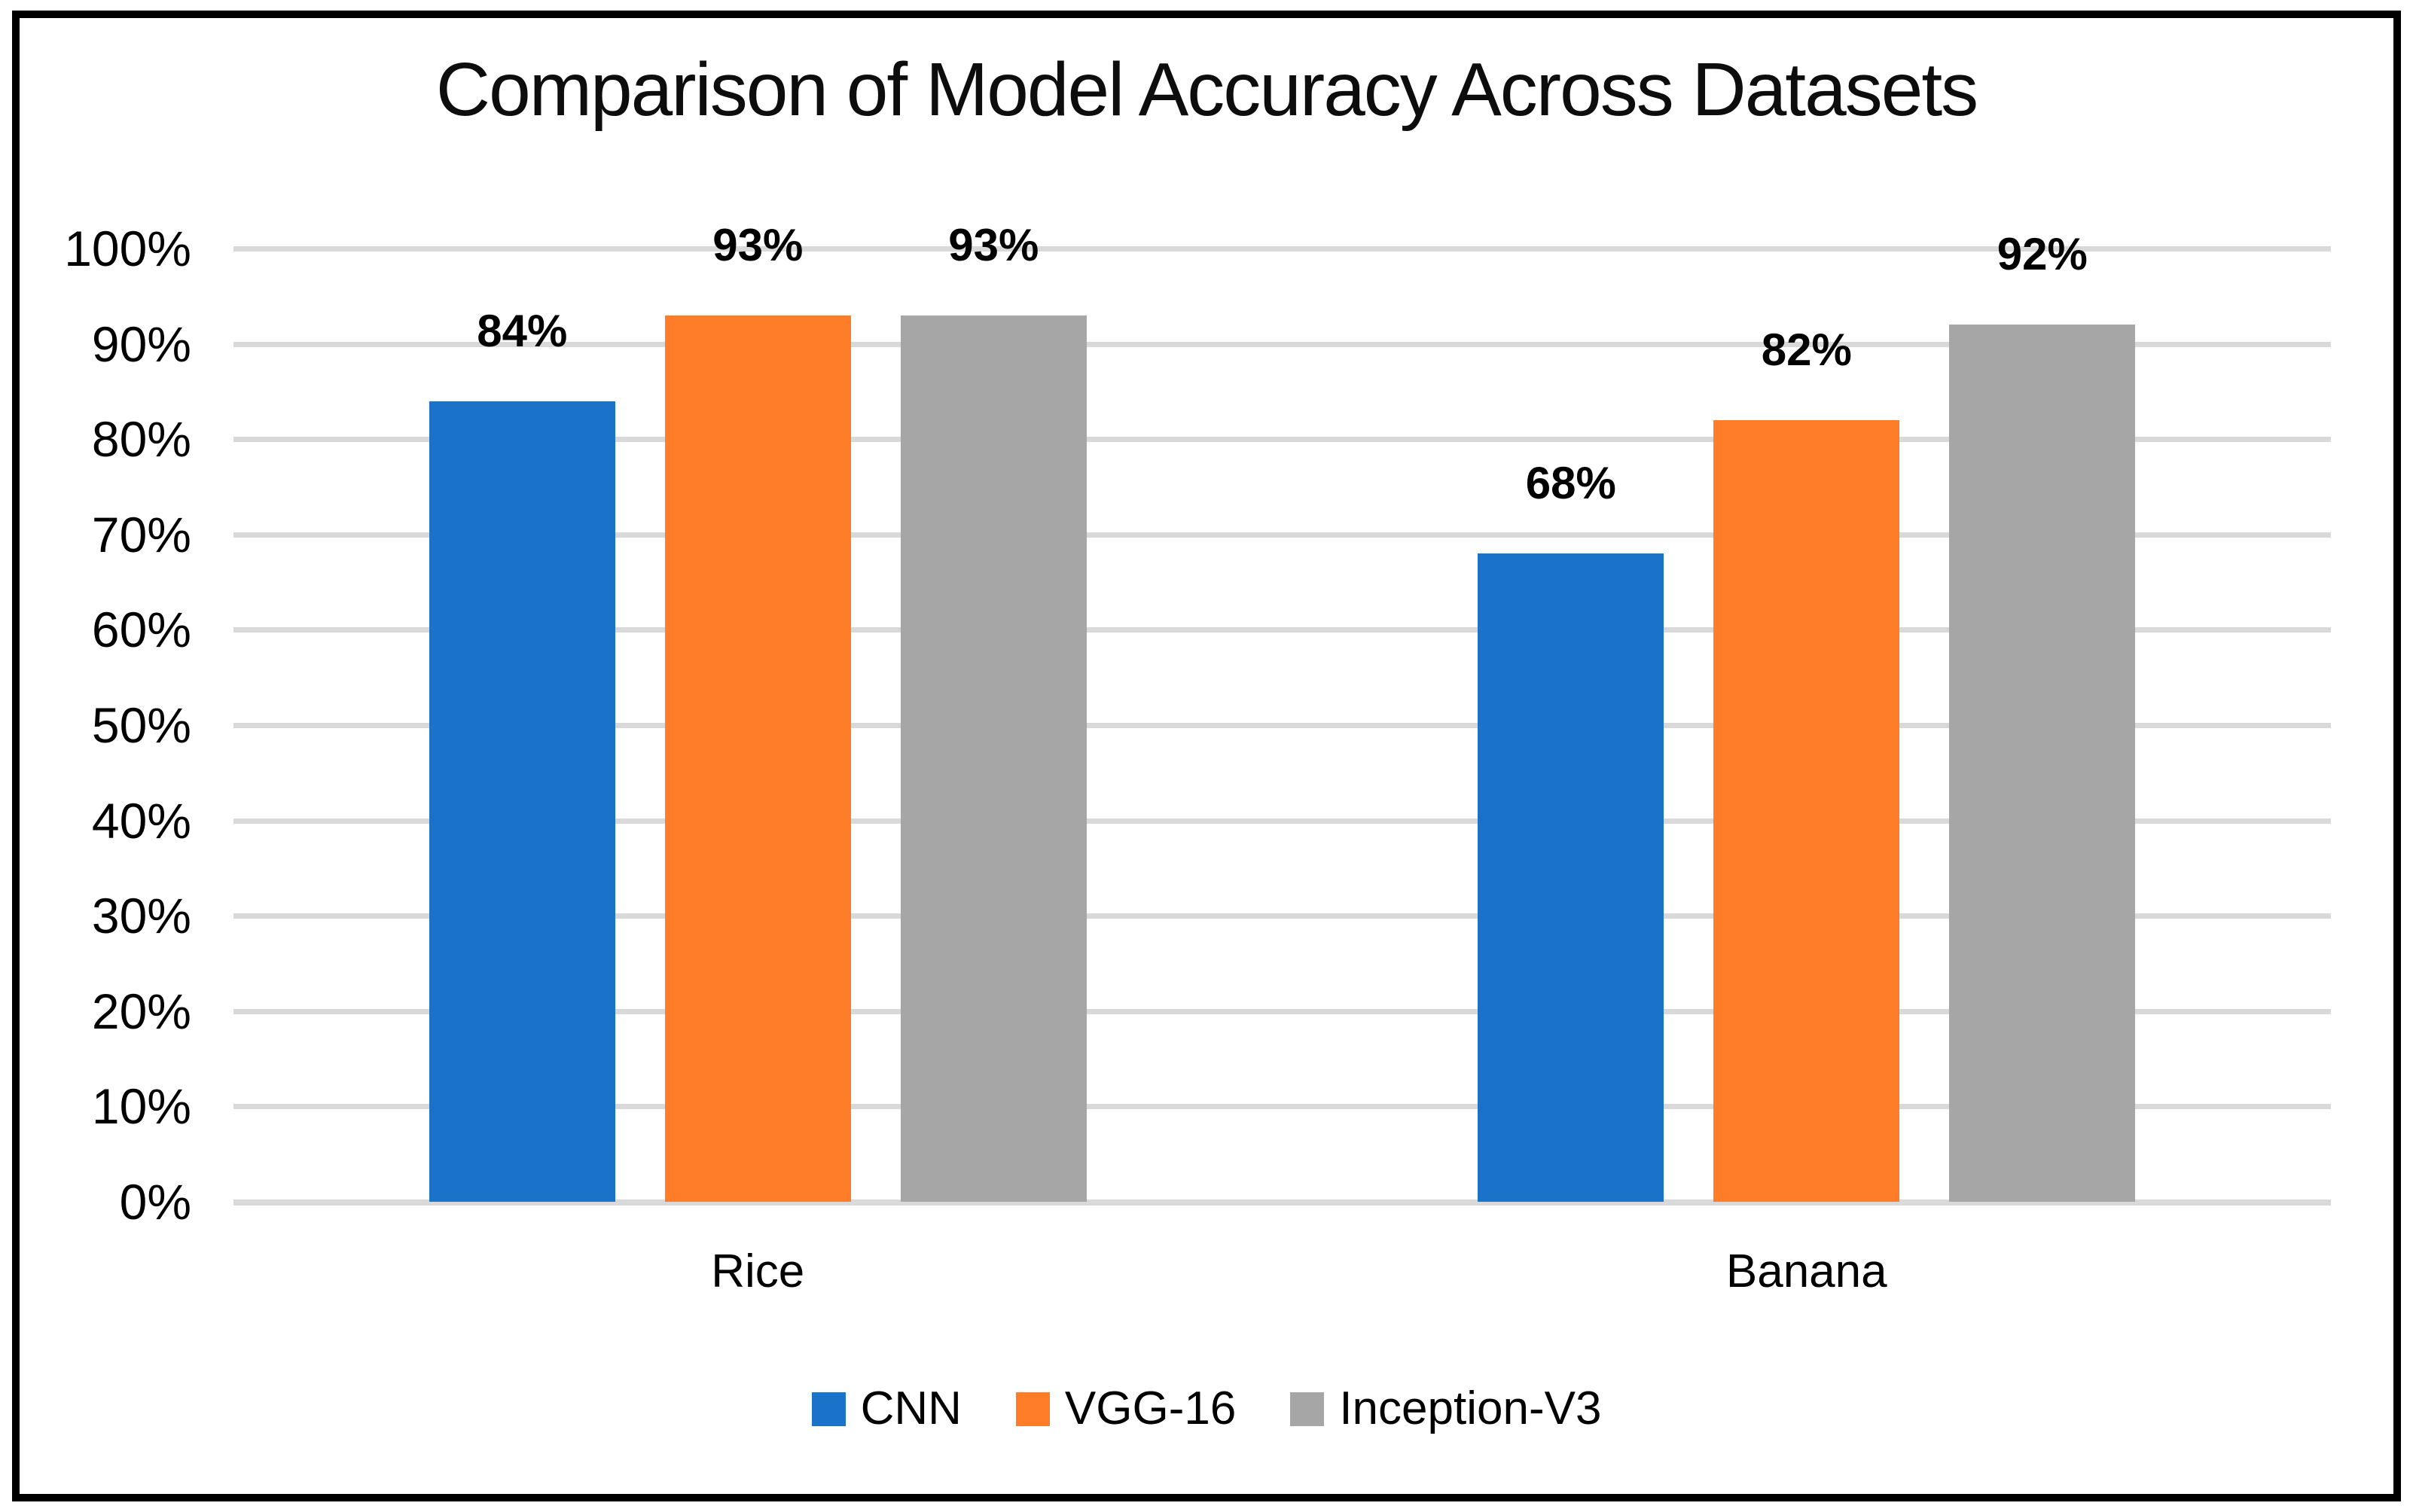  Describe the element at coordinates (1470, 1408) in the screenshot. I see `legend-label: Inception-V3` at that location.